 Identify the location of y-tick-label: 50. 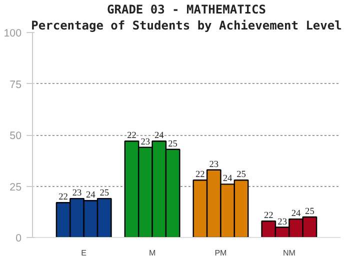
(16, 136).